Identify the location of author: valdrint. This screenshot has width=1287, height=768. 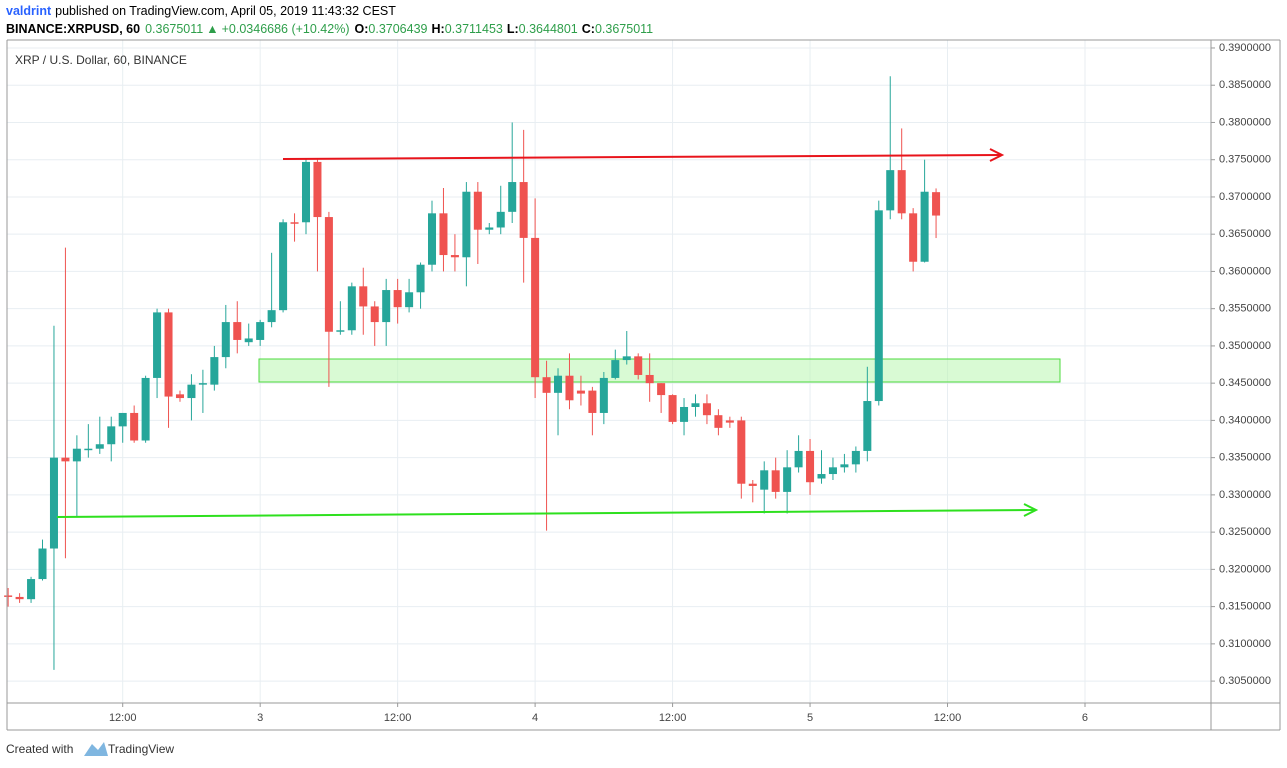
(29, 11).